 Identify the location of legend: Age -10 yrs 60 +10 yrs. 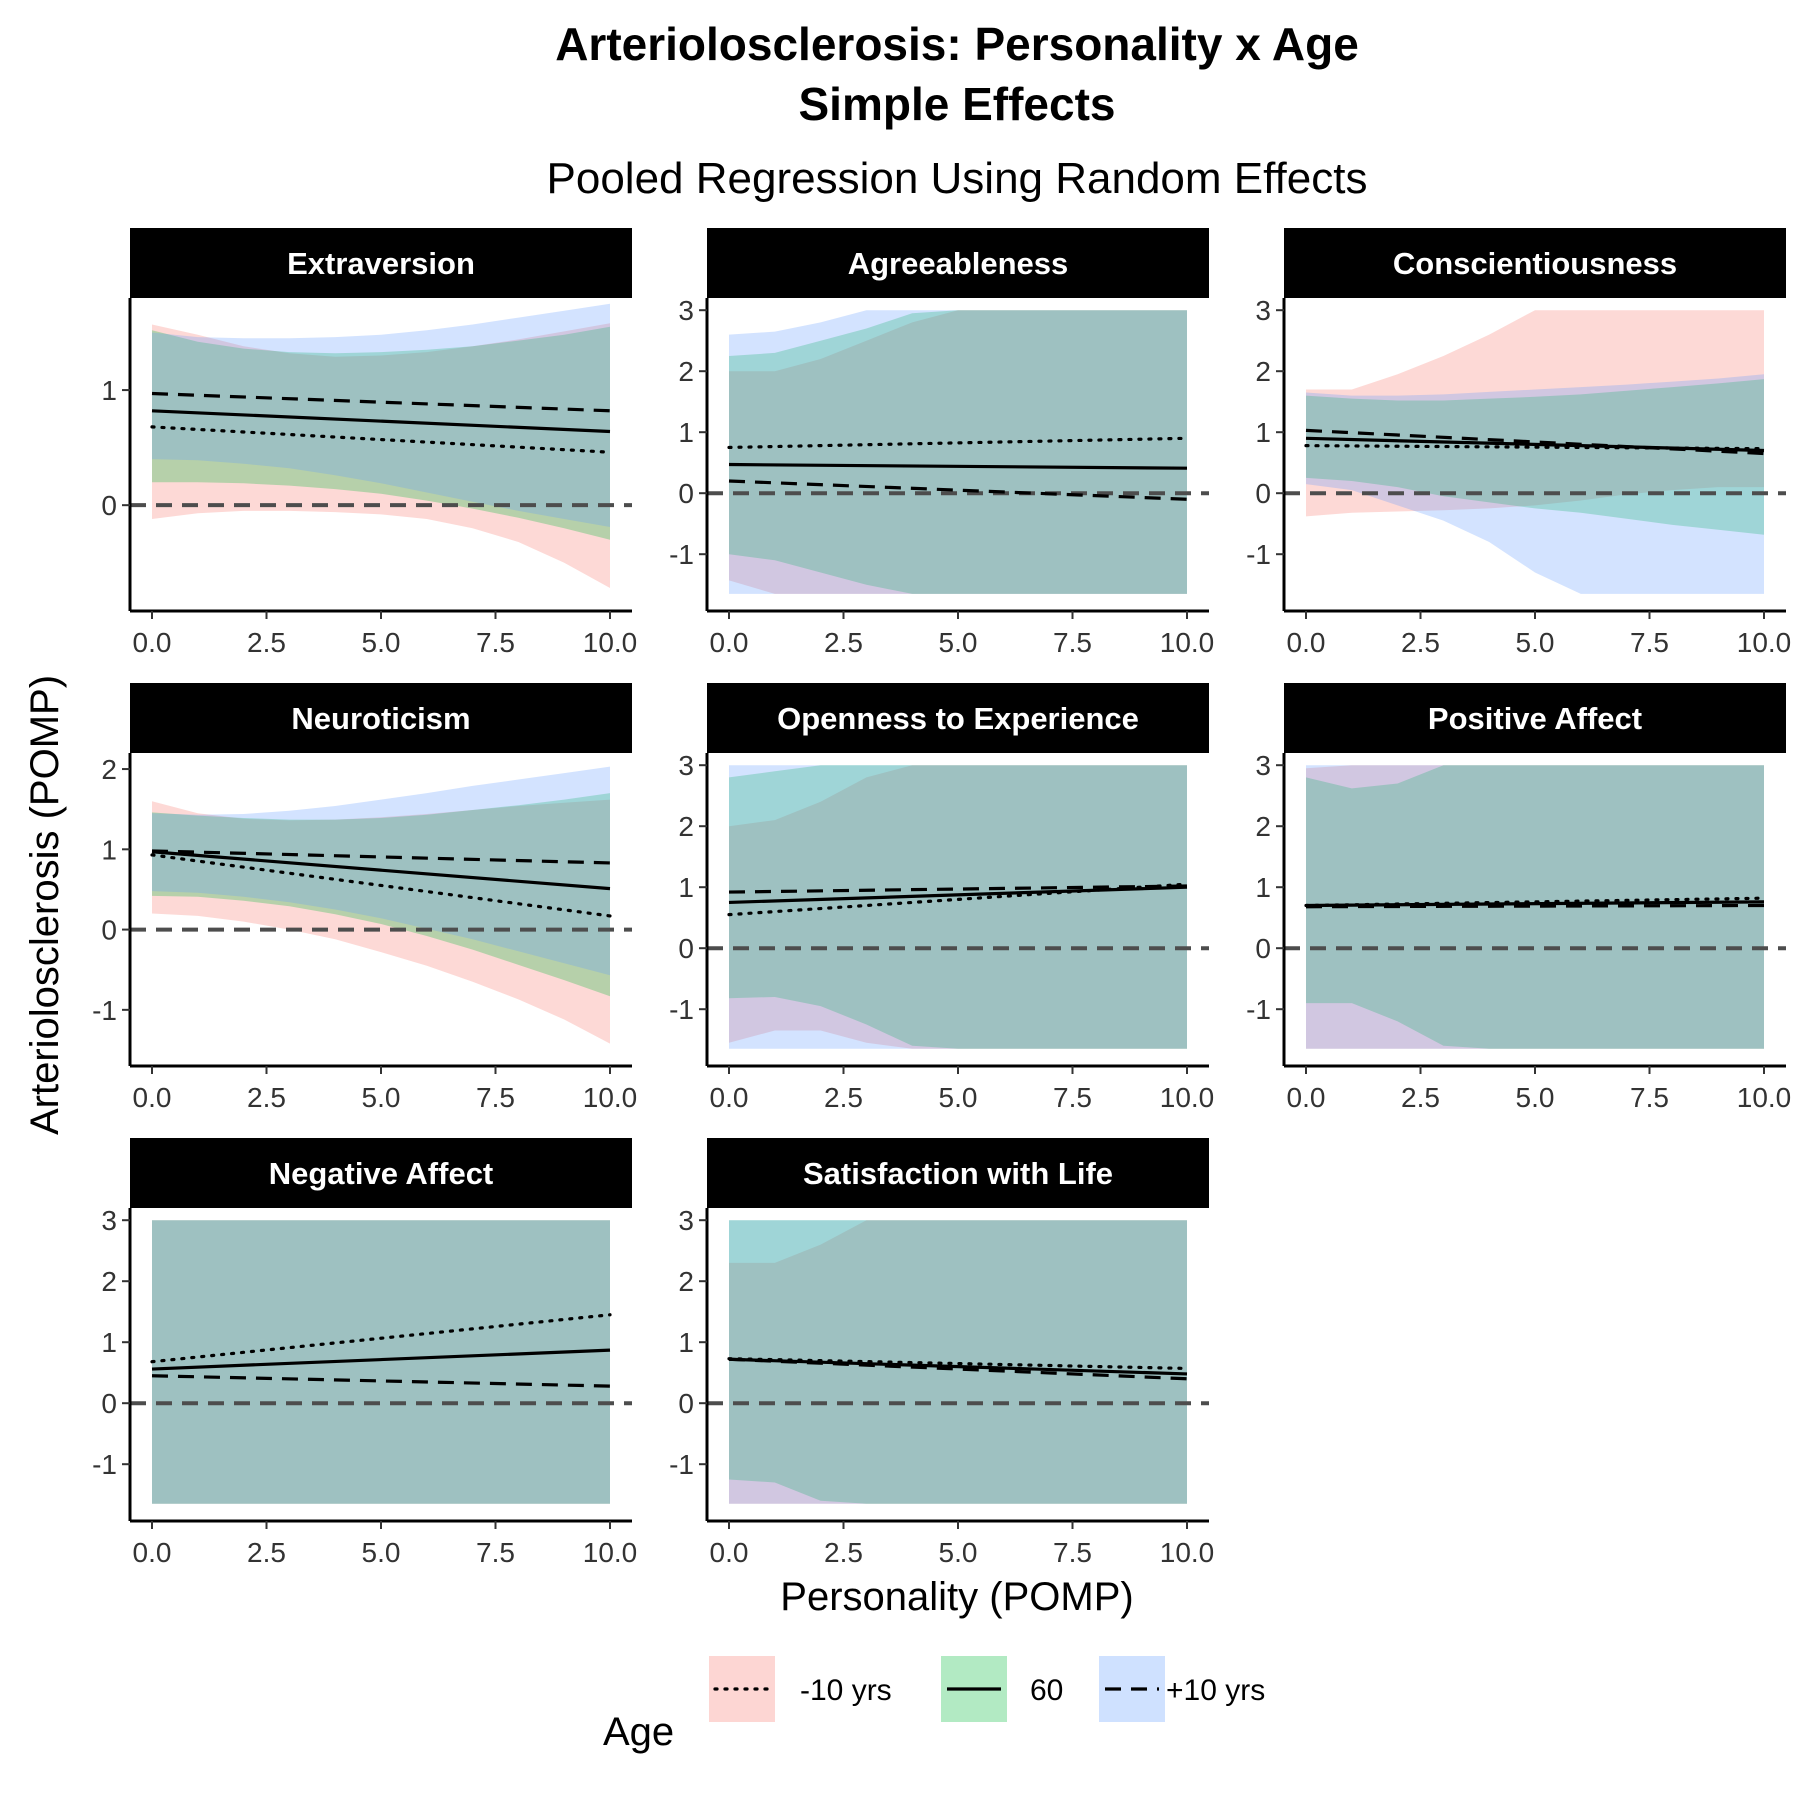
(934, 1705).